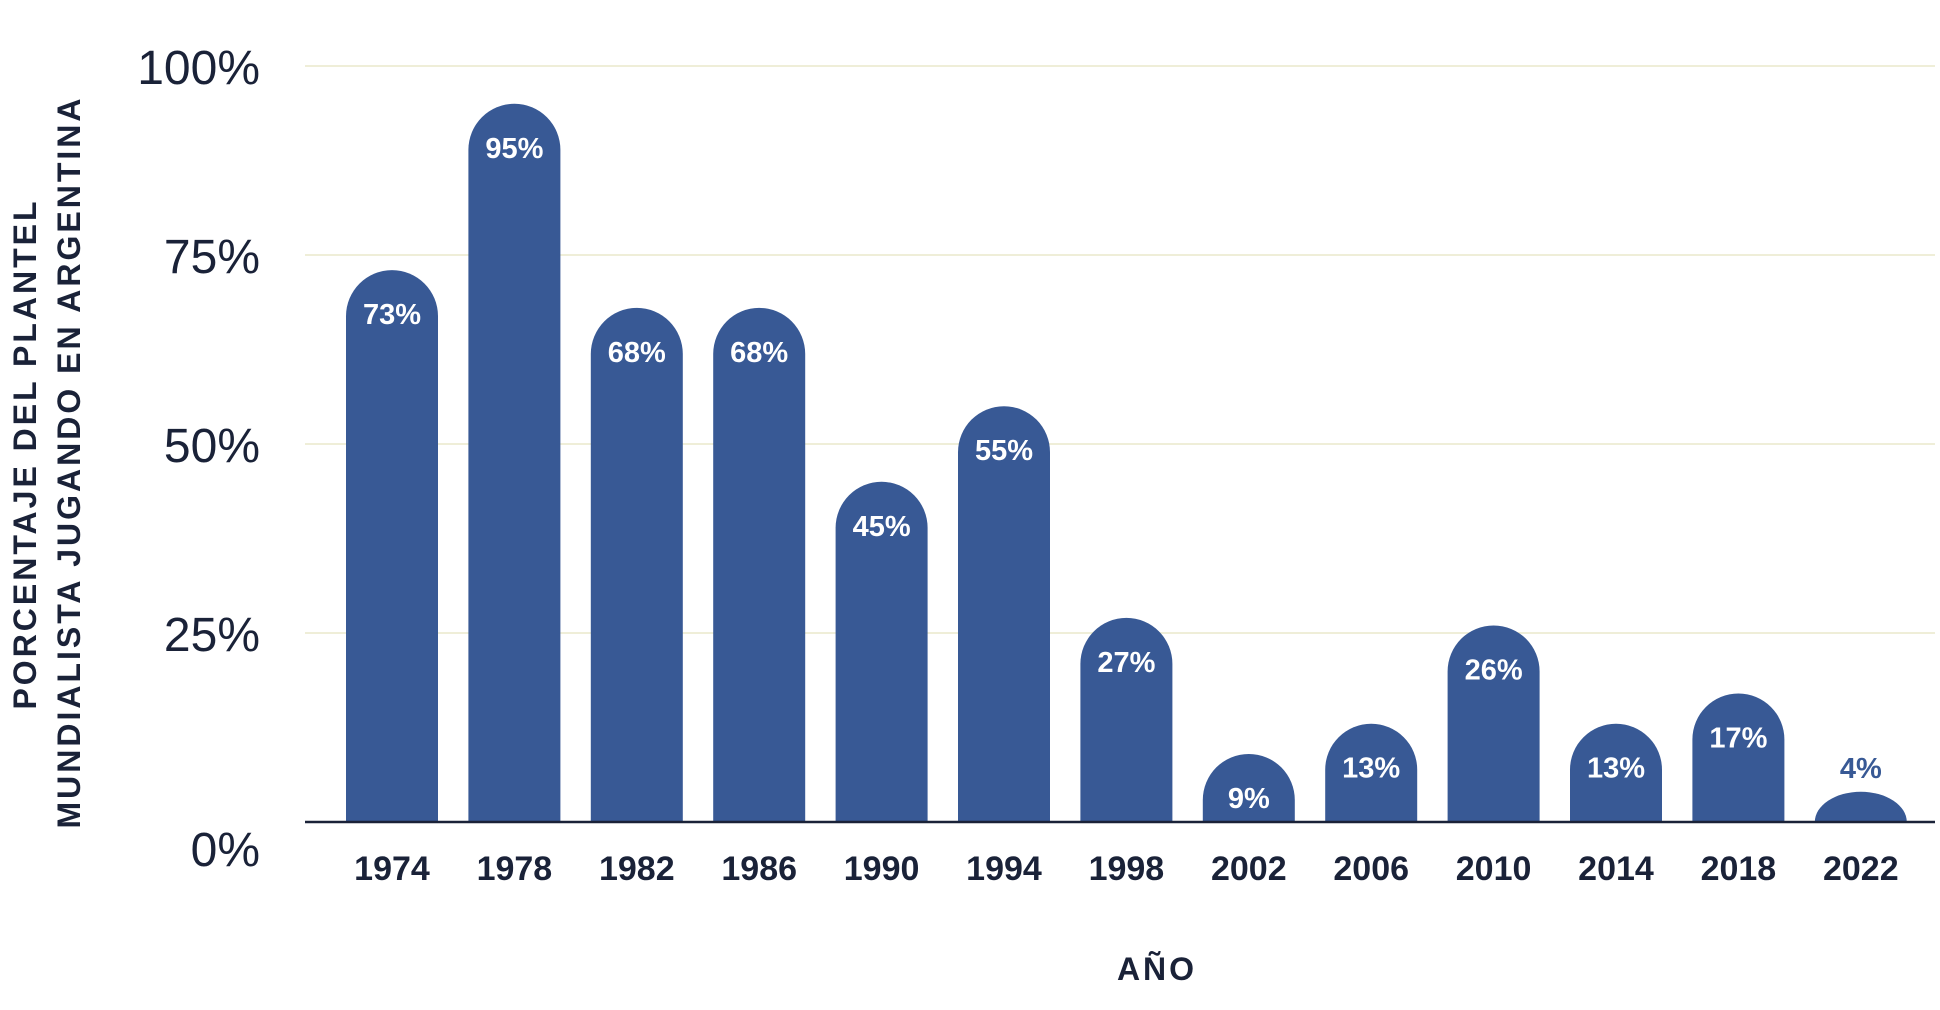 The height and width of the screenshot is (1010, 1940). What do you see at coordinates (1738, 738) in the screenshot?
I see `bar-value-label: 17%` at bounding box center [1738, 738].